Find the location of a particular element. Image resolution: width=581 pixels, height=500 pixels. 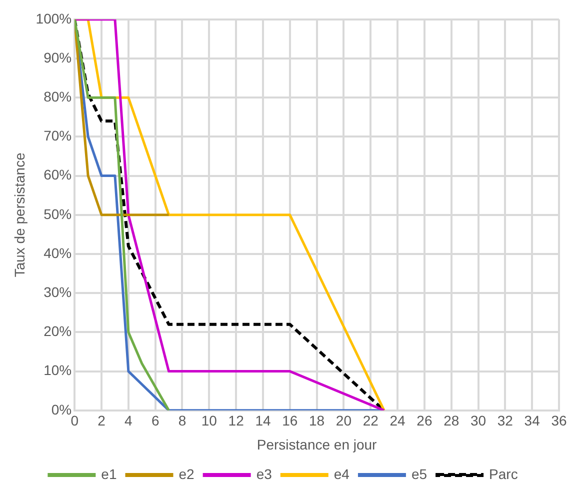

legend-label: e3 is located at coordinates (264, 474).